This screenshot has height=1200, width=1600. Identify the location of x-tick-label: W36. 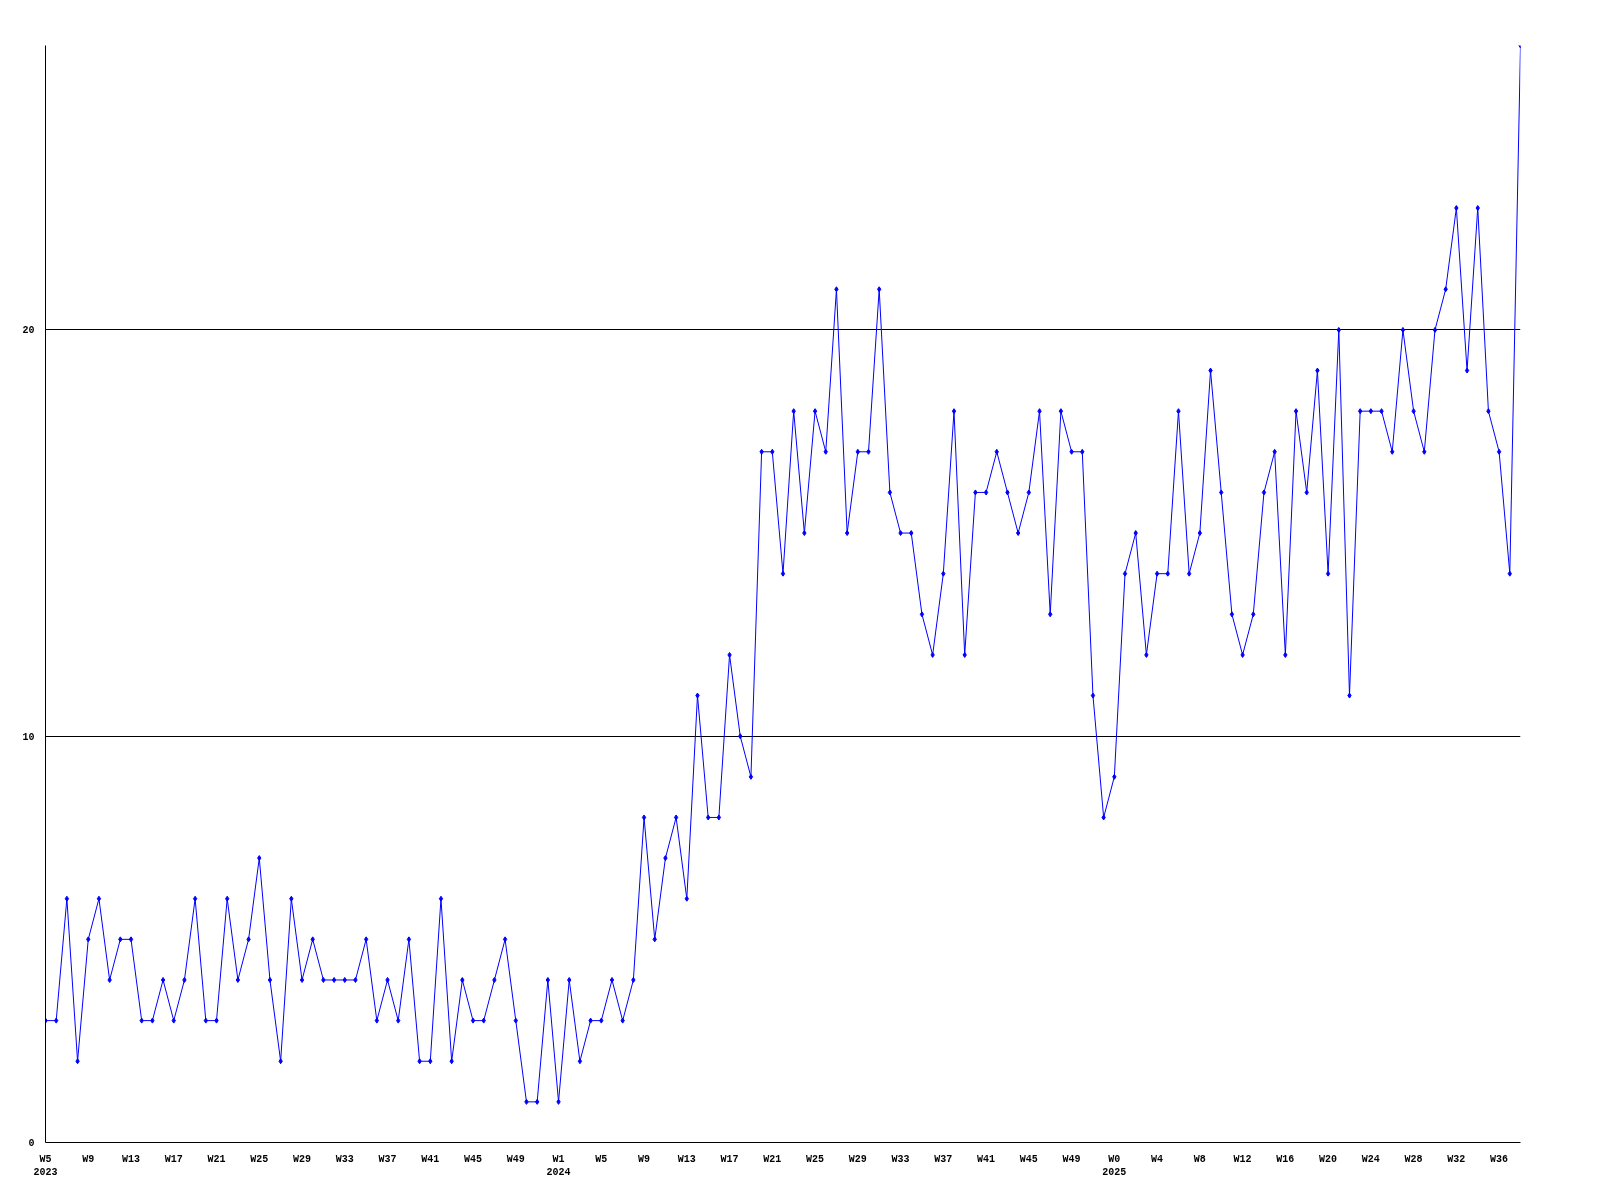
(1499, 1159).